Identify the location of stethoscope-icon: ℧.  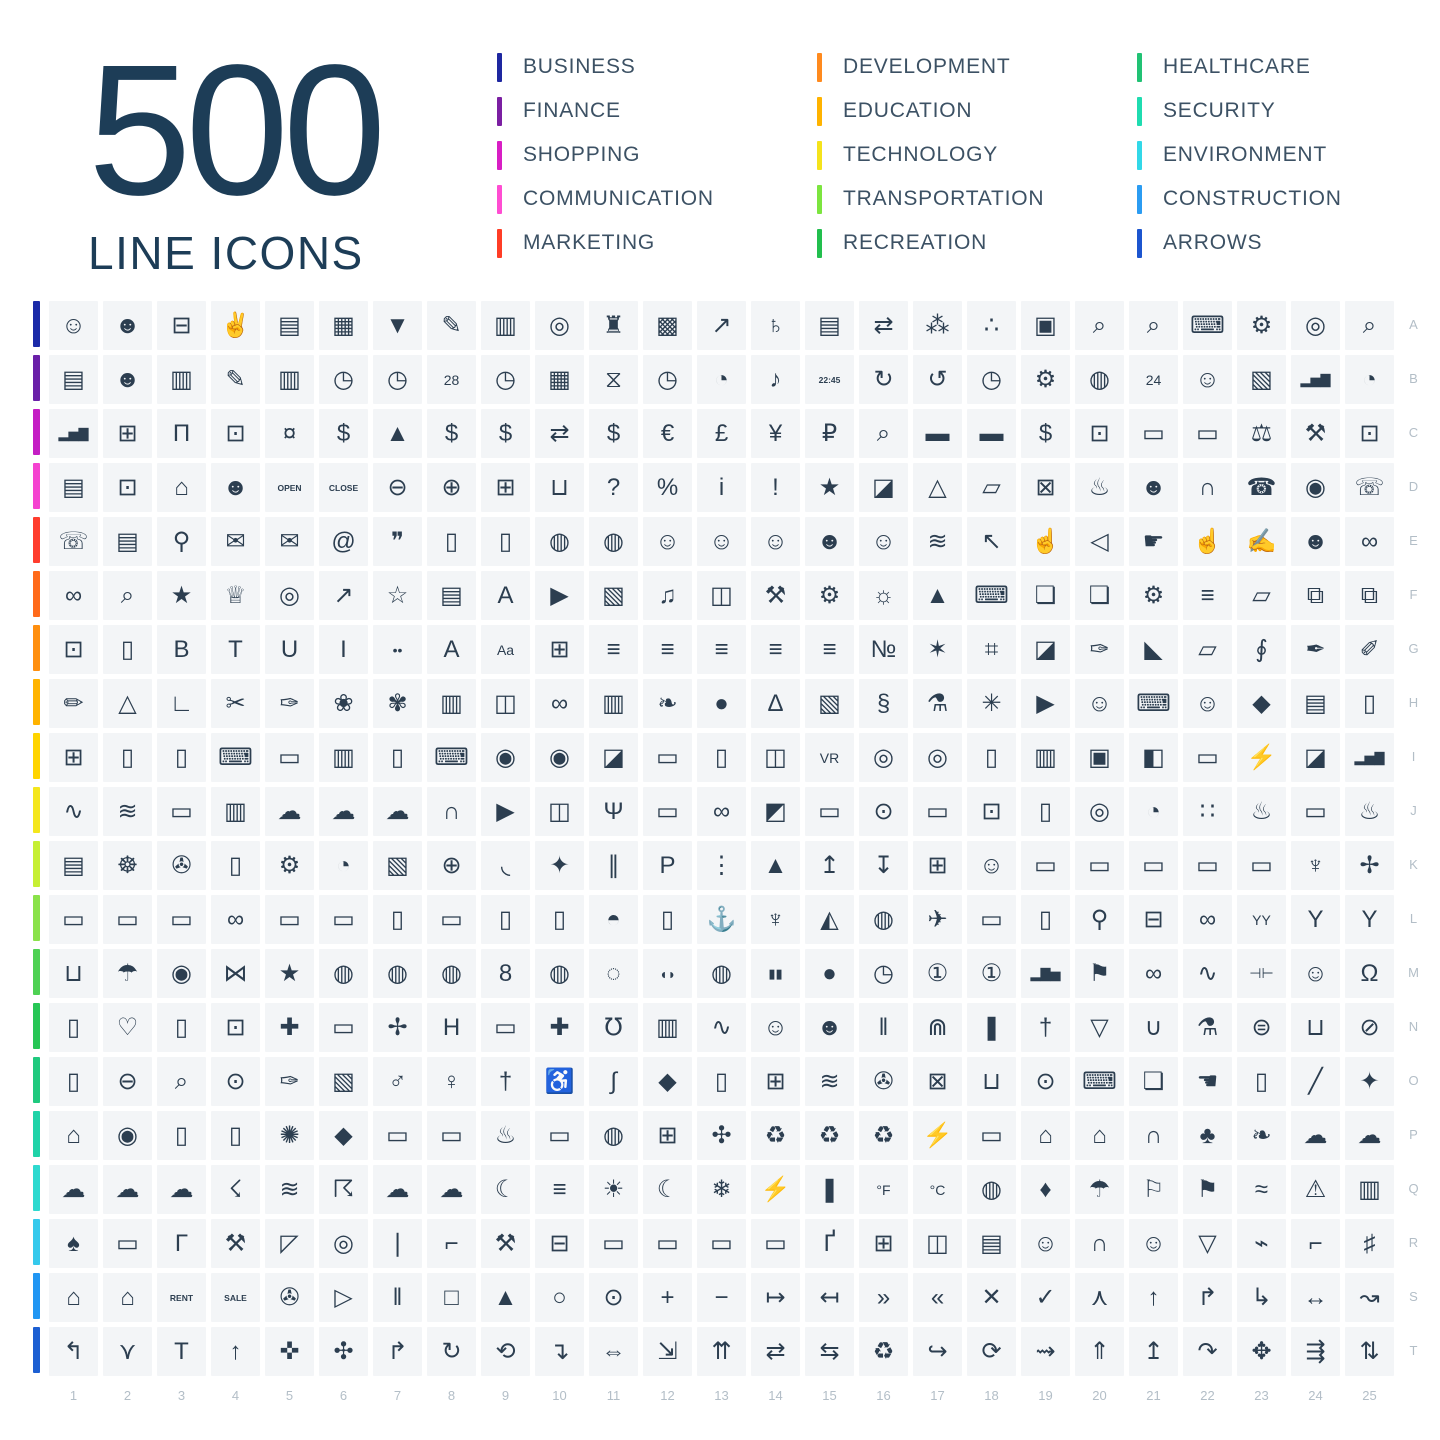
(613, 1027).